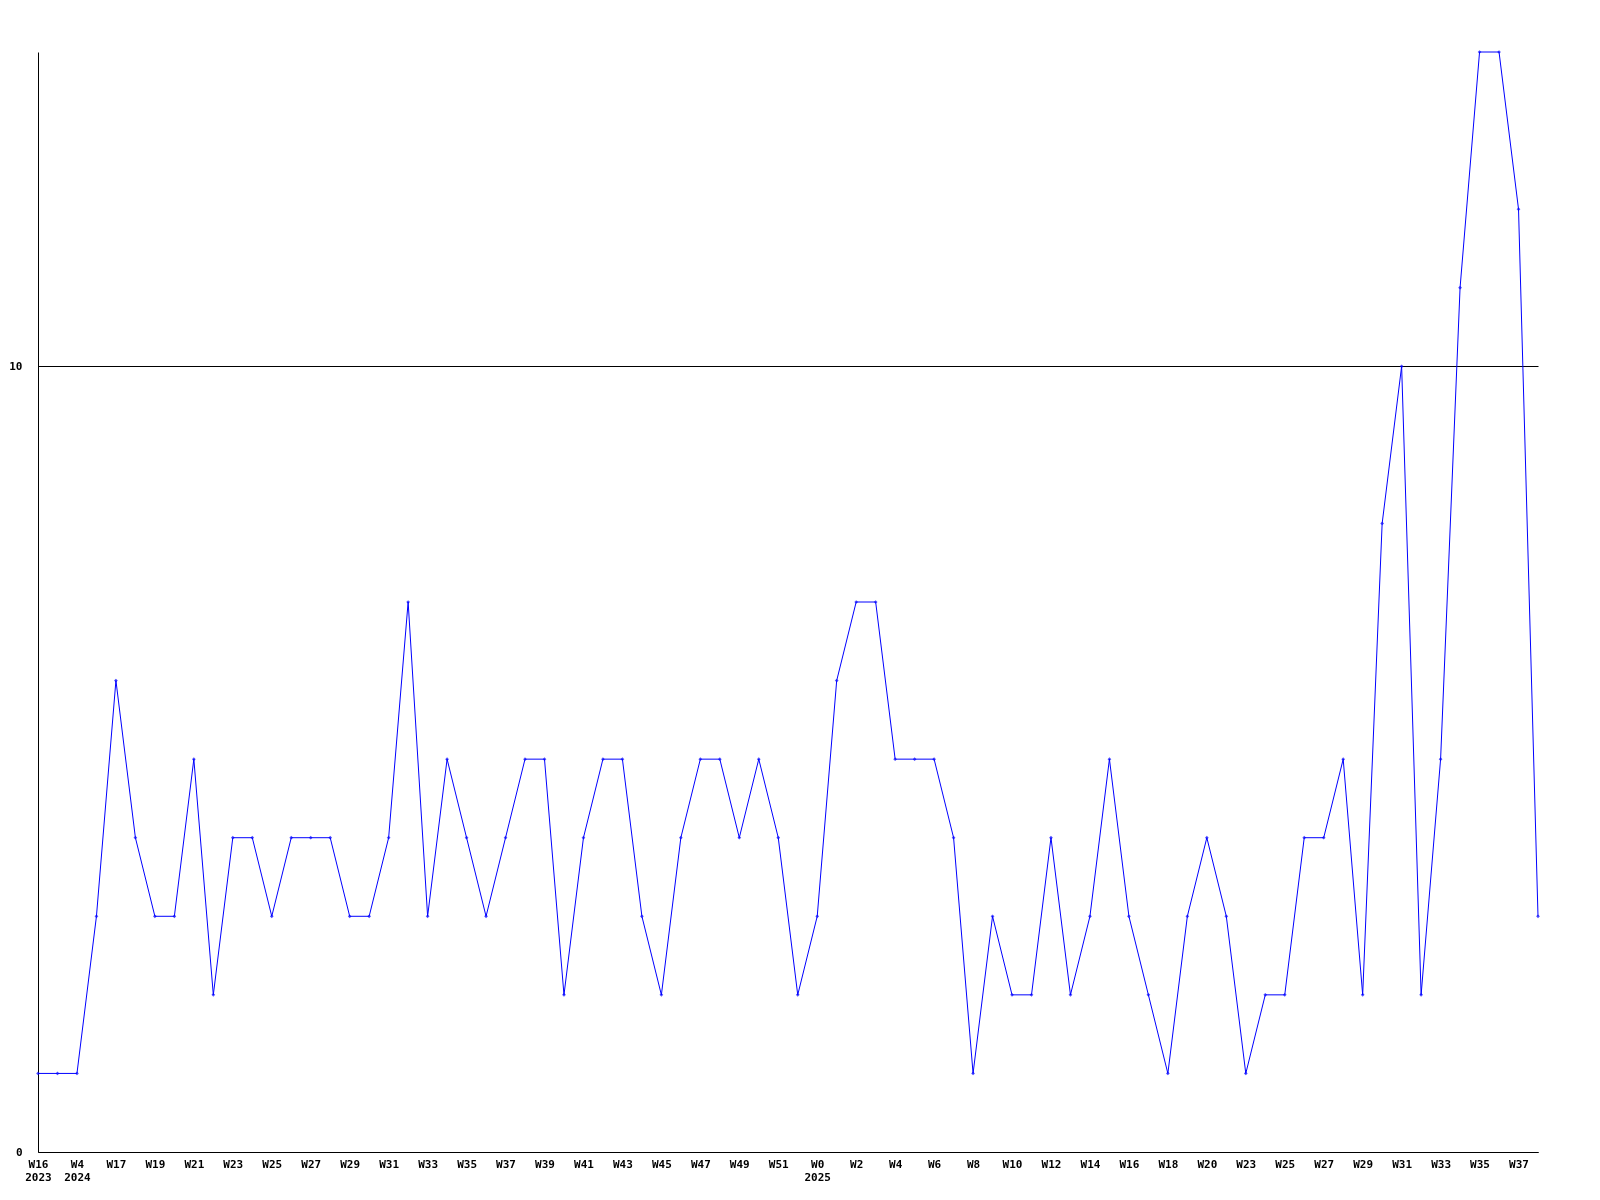 This screenshot has height=1200, width=1600. Describe the element at coordinates (584, 1164) in the screenshot. I see `x-tick-label: W41` at that location.